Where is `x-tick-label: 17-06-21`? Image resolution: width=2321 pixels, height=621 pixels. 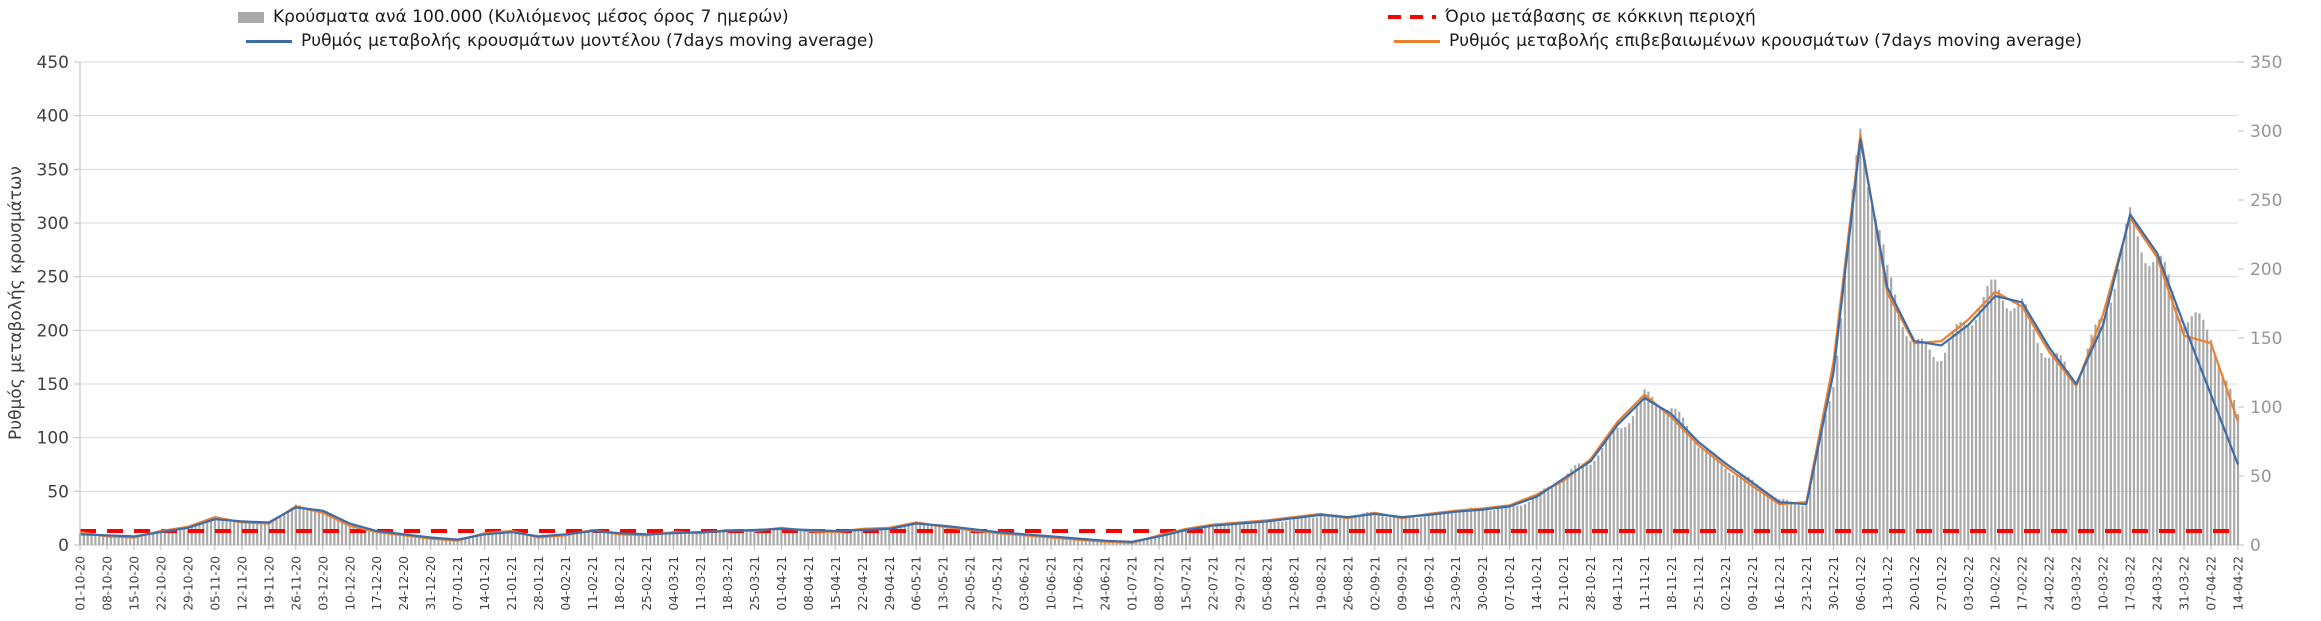 x-tick-label: 17-06-21 is located at coordinates (1079, 583).